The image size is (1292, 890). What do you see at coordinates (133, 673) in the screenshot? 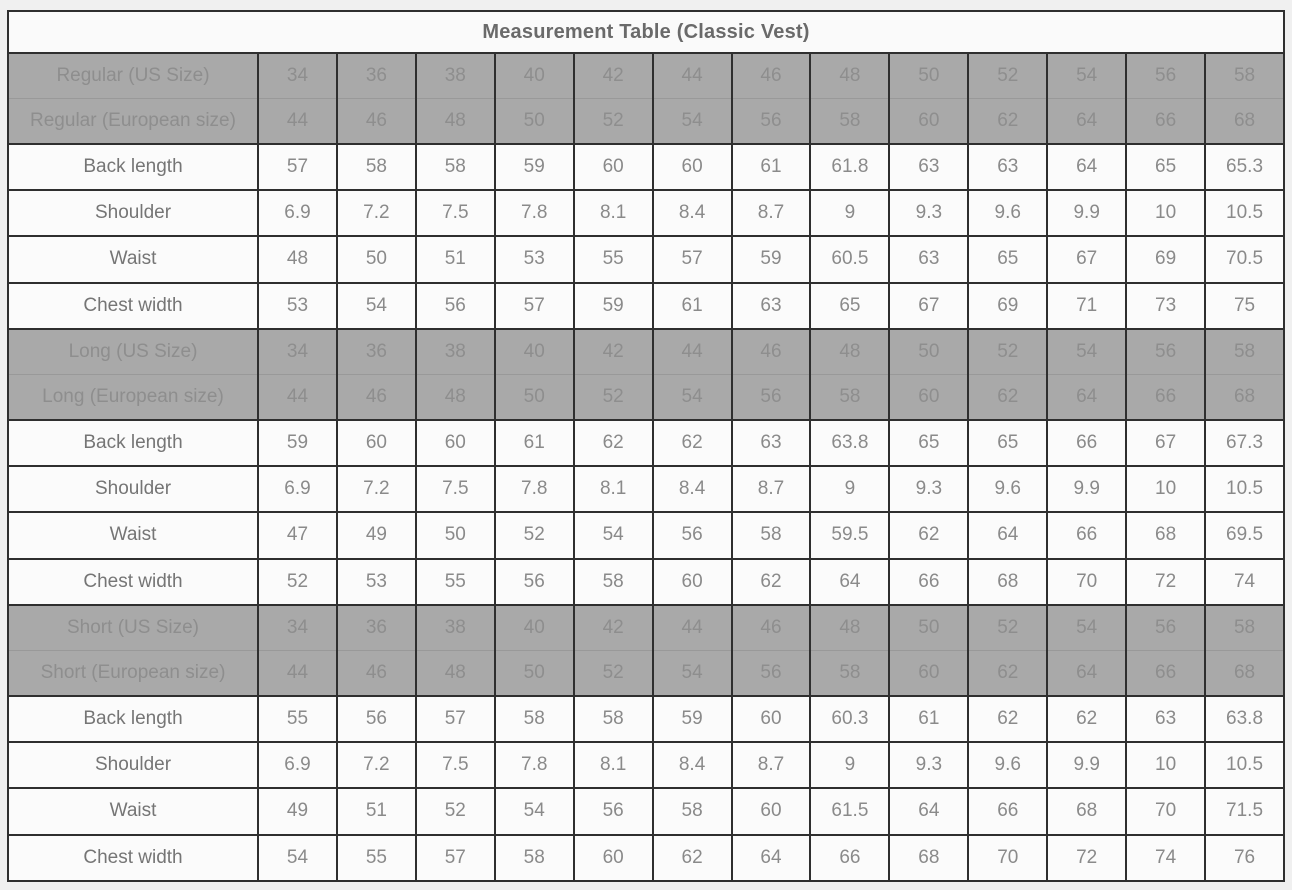
I see `row-label-cell: Short (European size)` at bounding box center [133, 673].